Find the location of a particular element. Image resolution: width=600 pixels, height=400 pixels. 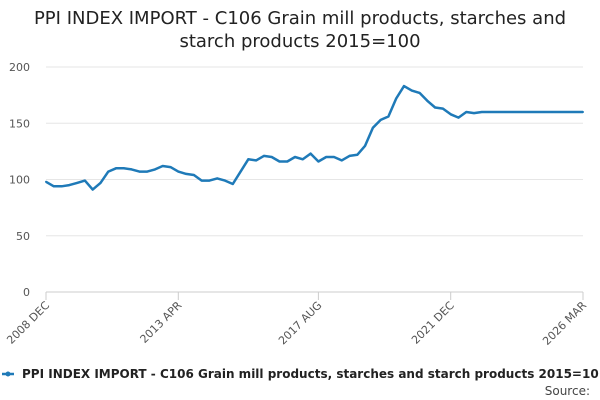

chart-title-line-2: starch products 2015=100 is located at coordinates (299, 41).